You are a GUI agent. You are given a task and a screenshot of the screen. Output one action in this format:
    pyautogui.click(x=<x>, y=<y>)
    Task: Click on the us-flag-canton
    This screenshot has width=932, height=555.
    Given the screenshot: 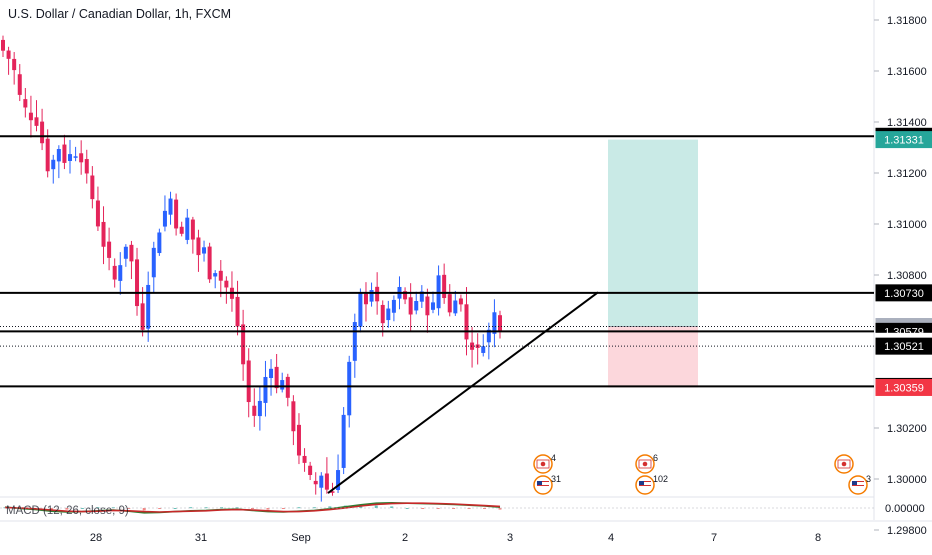 What is the action you would take?
    pyautogui.click(x=641, y=483)
    